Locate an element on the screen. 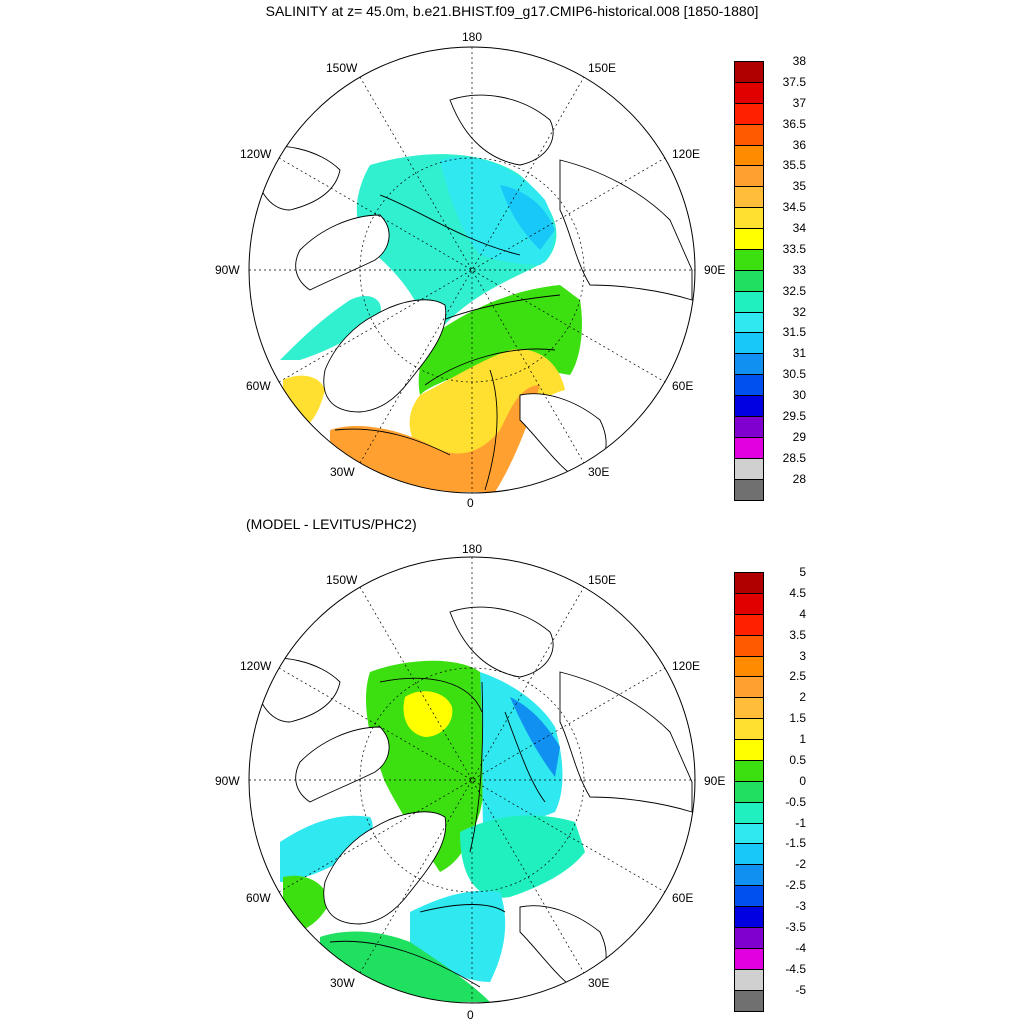 The width and height of the screenshot is (1024, 1024). colorbar-tick-label: -1.5 is located at coordinates (795, 843).